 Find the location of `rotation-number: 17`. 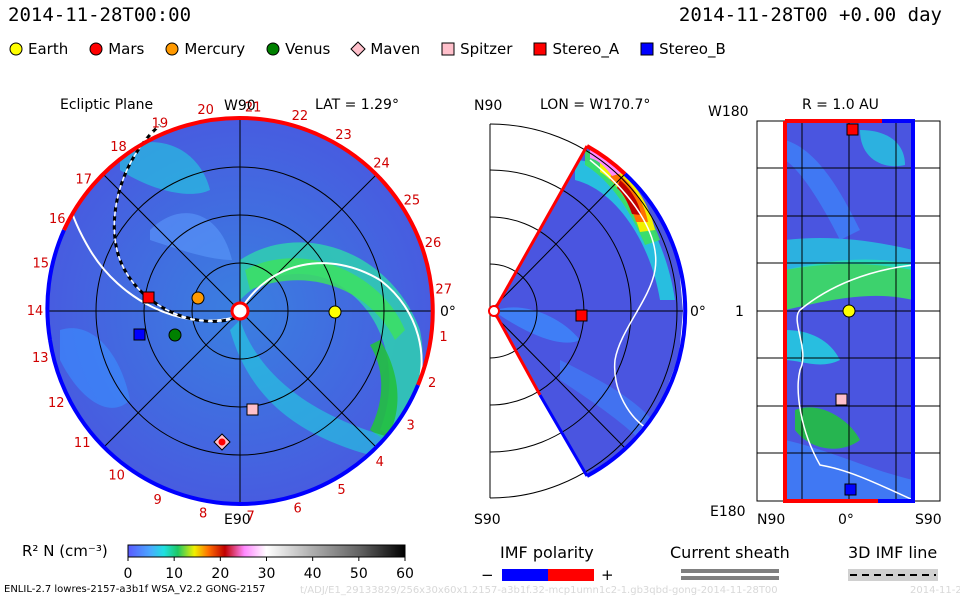

rotation-number: 17 is located at coordinates (83, 179).